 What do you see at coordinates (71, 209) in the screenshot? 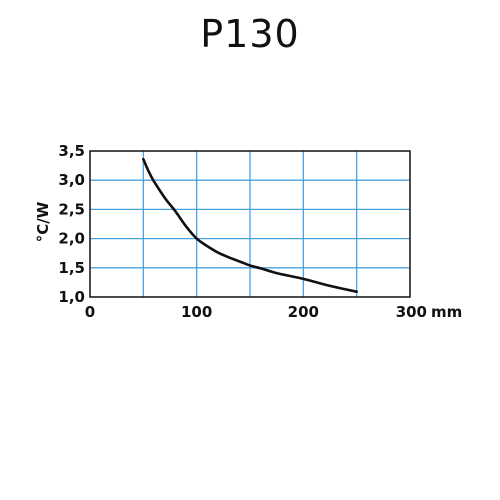
I see `y-tick-label: 2,5` at bounding box center [71, 209].